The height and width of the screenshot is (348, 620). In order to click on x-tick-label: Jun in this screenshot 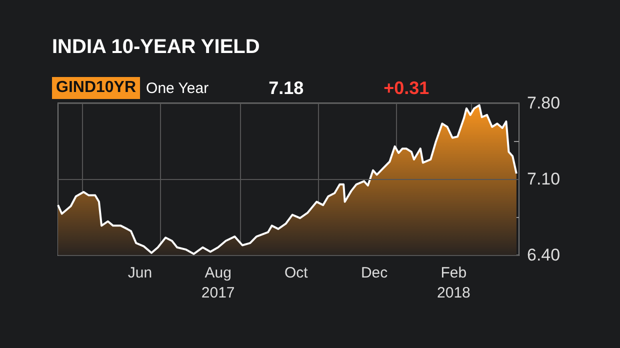, I will do `click(140, 273)`.